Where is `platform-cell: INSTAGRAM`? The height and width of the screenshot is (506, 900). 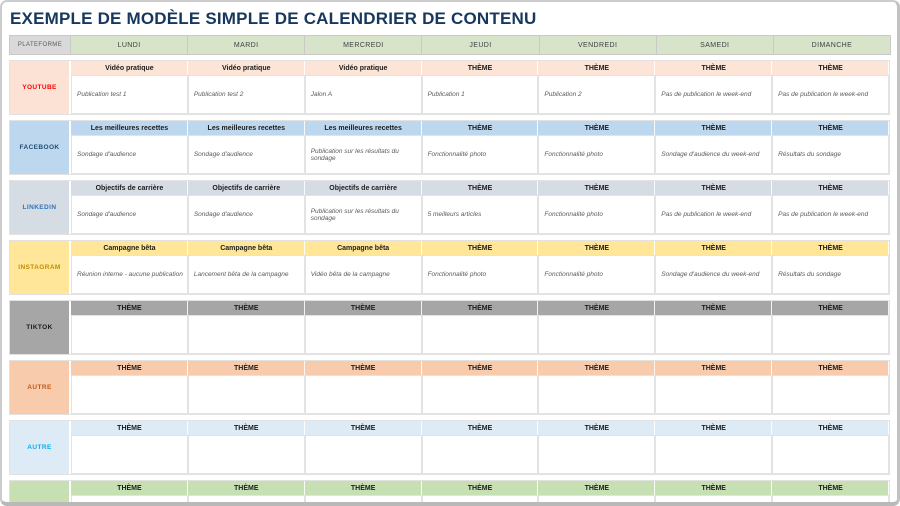
platform-cell: INSTAGRAM is located at coordinates (39, 267).